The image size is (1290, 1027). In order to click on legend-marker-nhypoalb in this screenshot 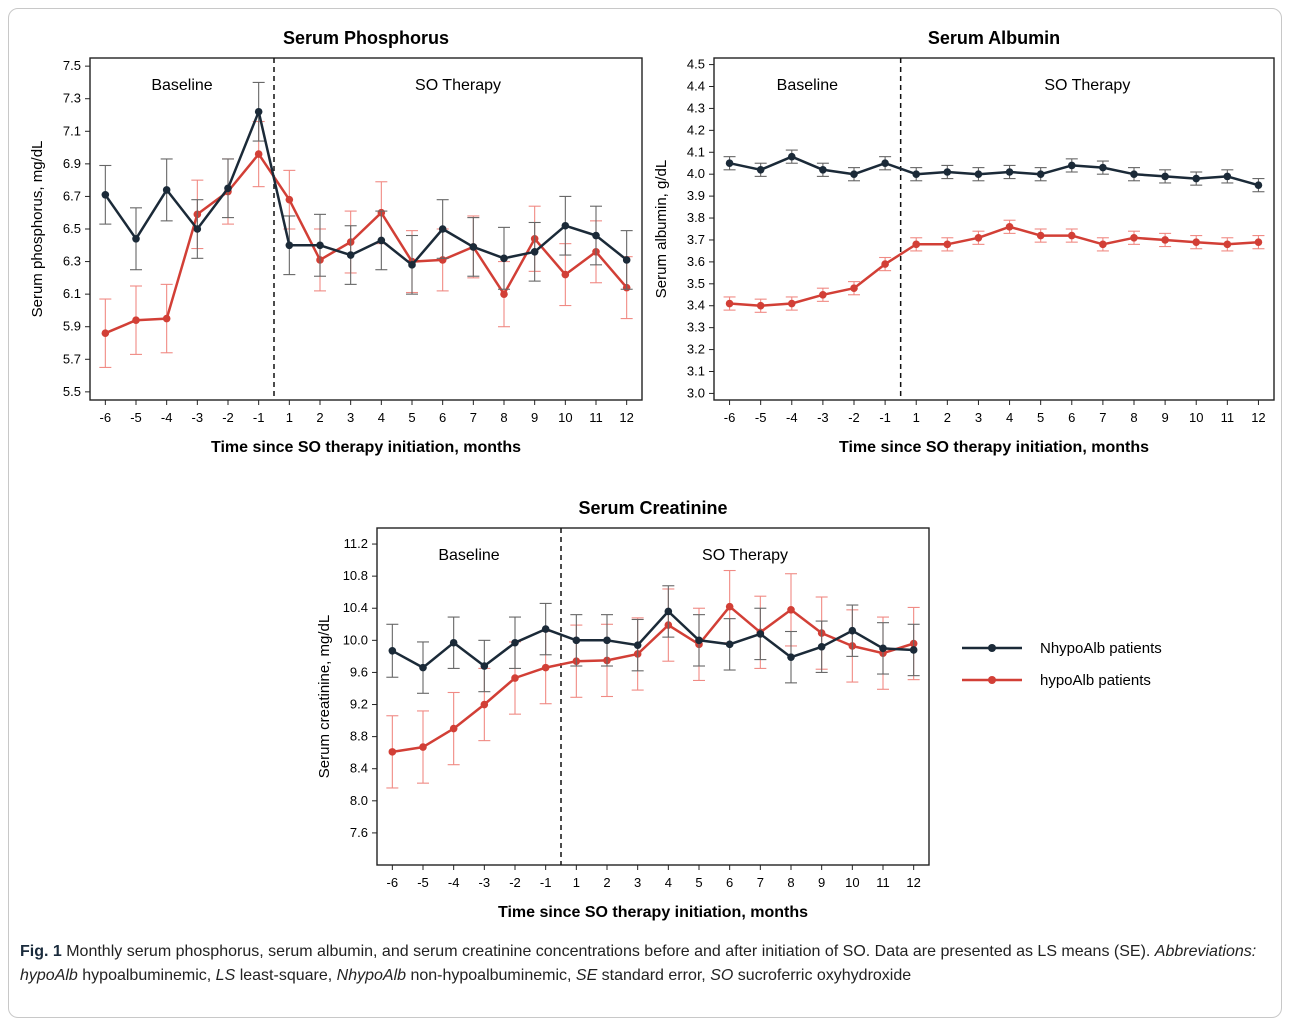, I will do `click(992, 648)`.